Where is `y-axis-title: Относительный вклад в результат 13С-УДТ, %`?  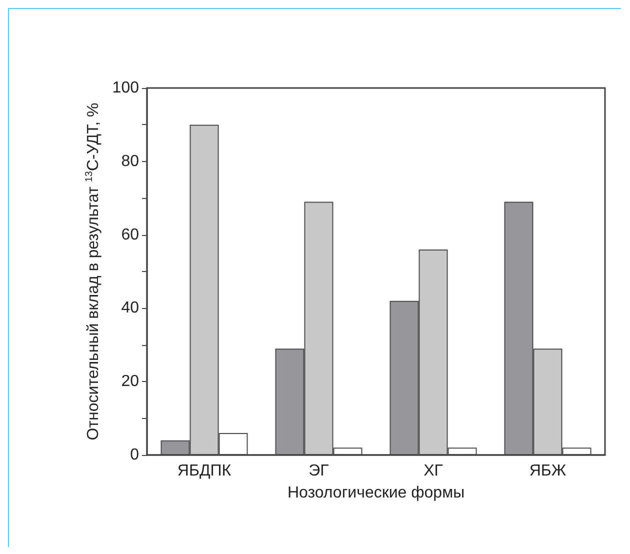
y-axis-title: Относительный вклад в результат 13С-УДТ, % is located at coordinates (93, 271).